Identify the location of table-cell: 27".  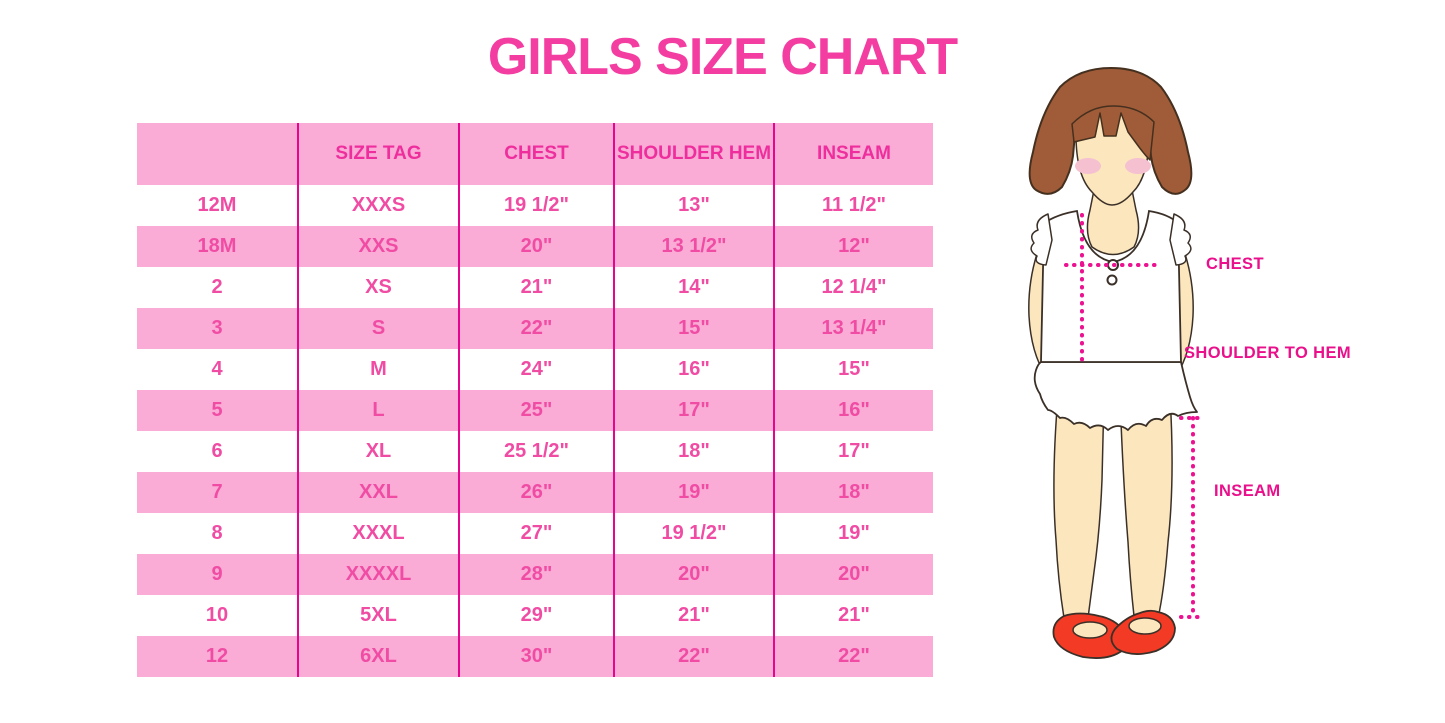
(535, 533).